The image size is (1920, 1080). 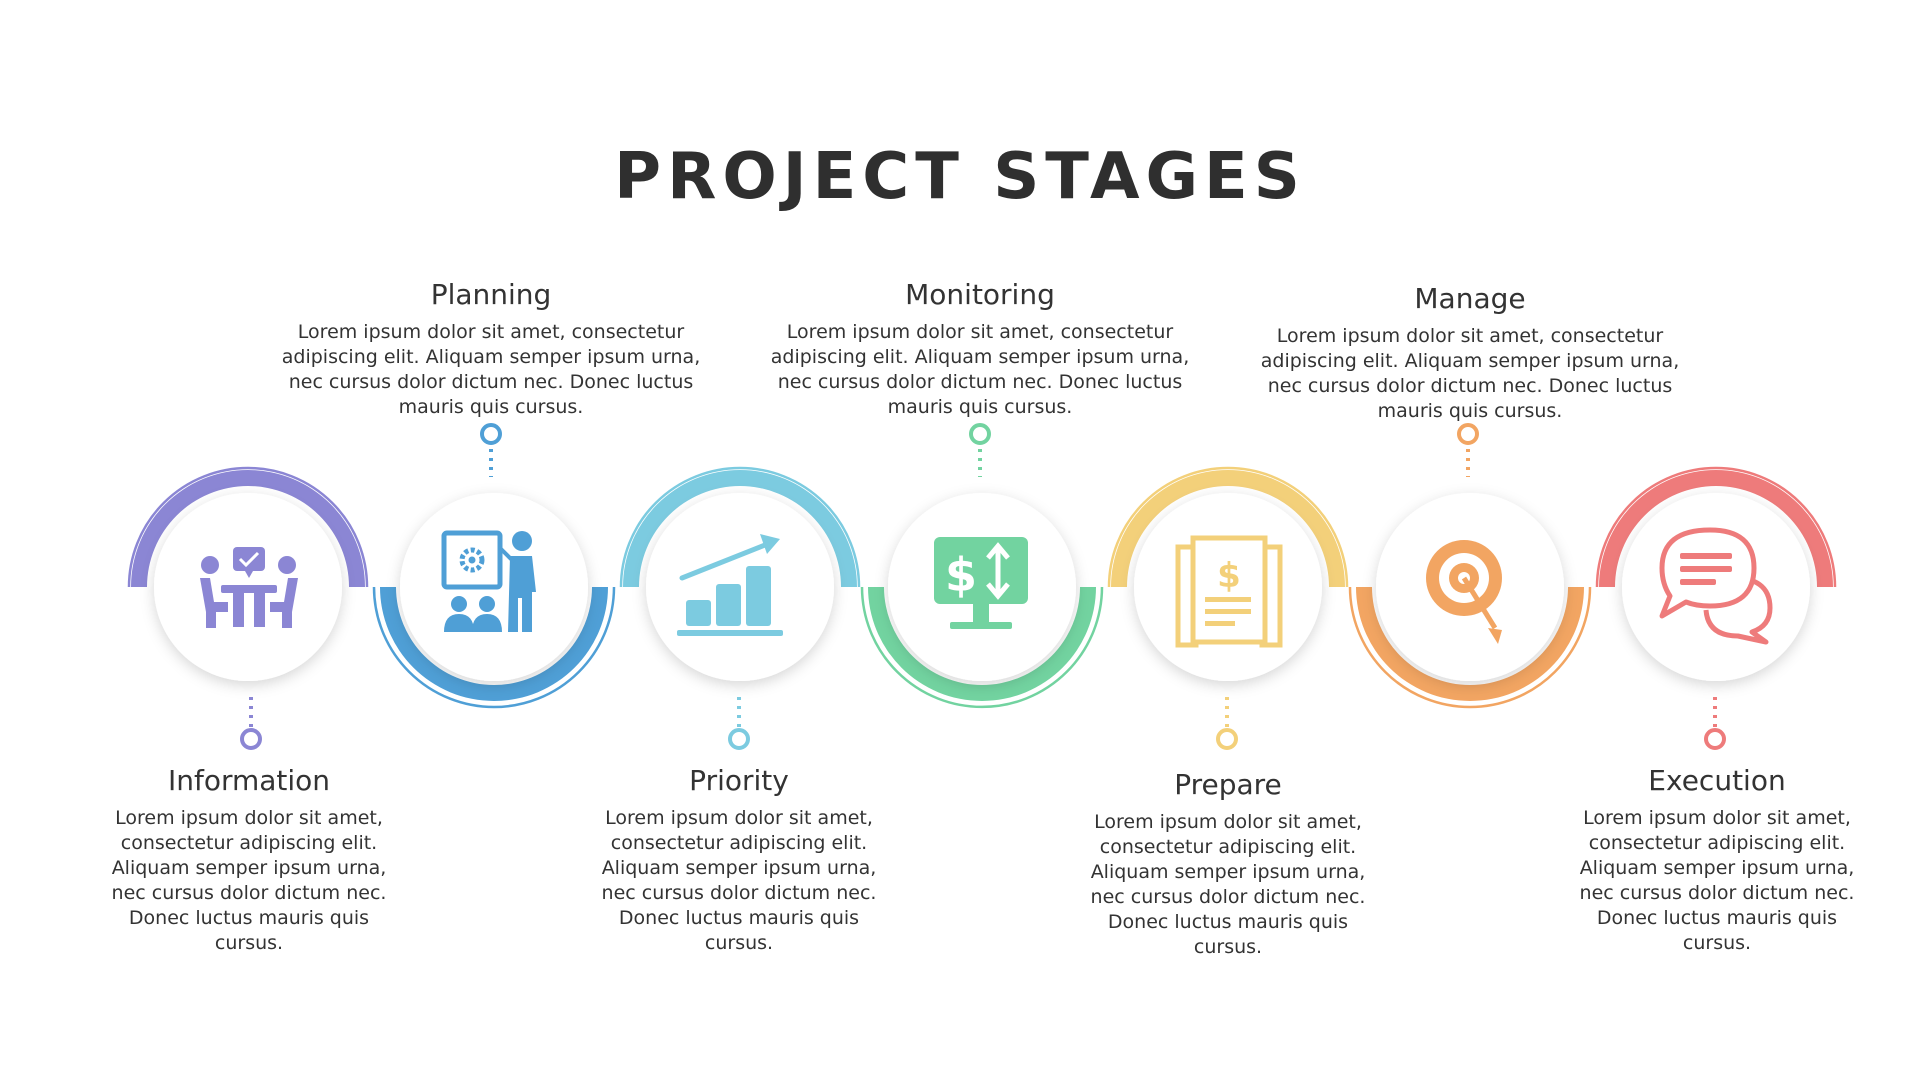 What do you see at coordinates (1717, 780) in the screenshot?
I see `stage-7-title: Execution` at bounding box center [1717, 780].